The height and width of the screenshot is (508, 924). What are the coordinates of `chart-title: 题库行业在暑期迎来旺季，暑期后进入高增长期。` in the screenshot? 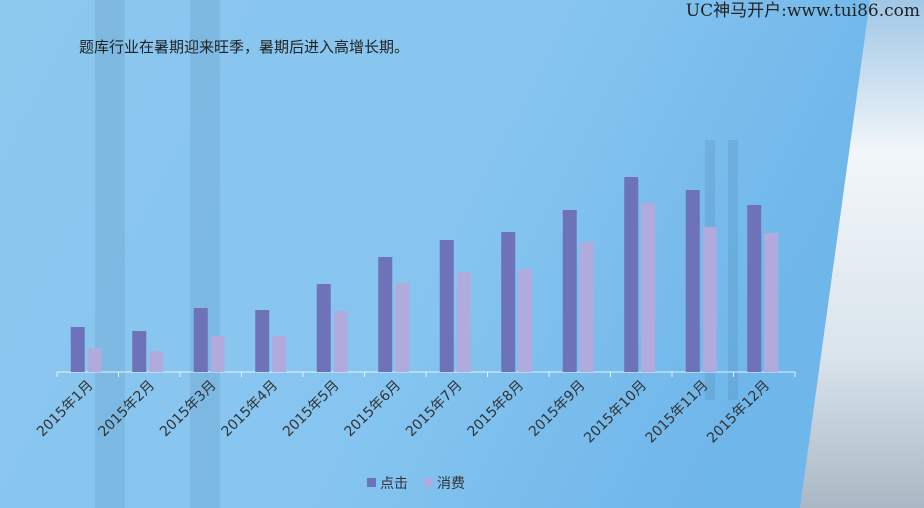 It's located at (244, 47).